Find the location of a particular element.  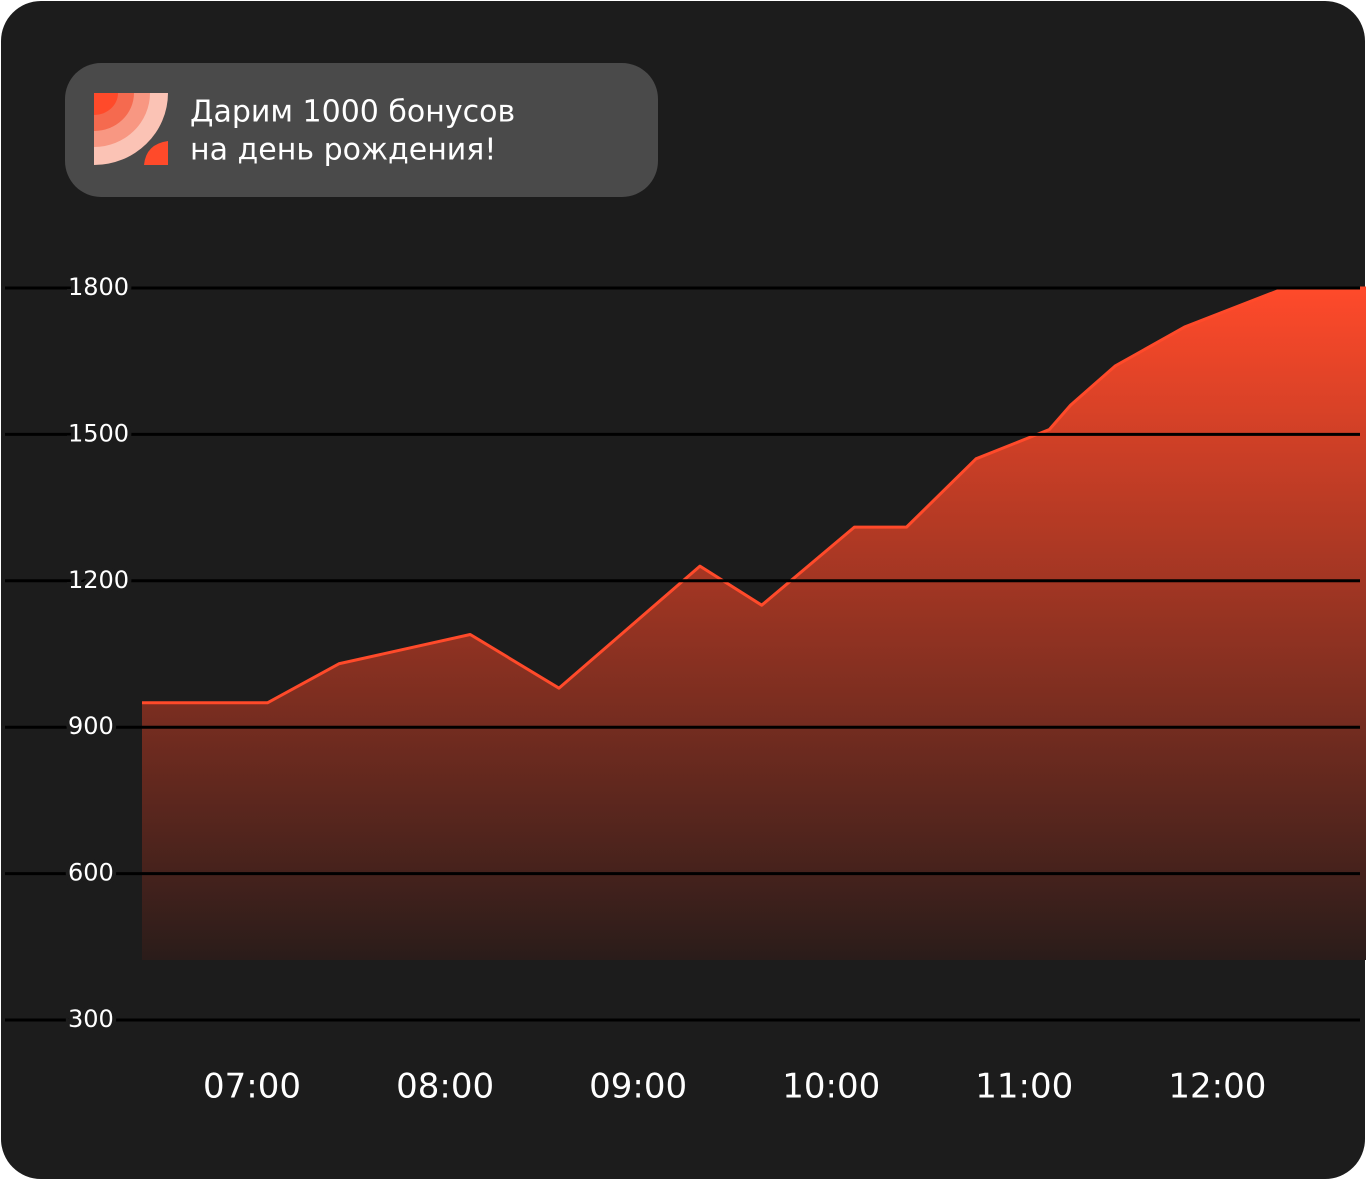

y-tick-label: 1500 is located at coordinates (98, 433).